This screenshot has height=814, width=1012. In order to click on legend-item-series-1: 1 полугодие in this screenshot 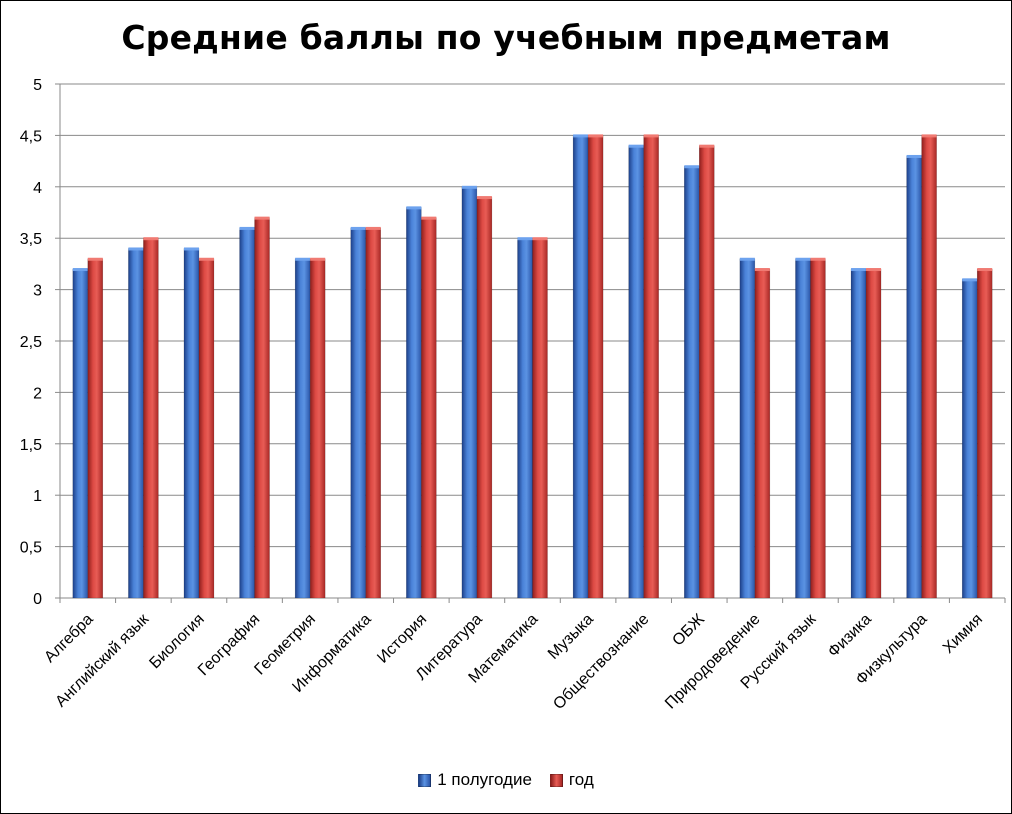, I will do `click(475, 780)`.